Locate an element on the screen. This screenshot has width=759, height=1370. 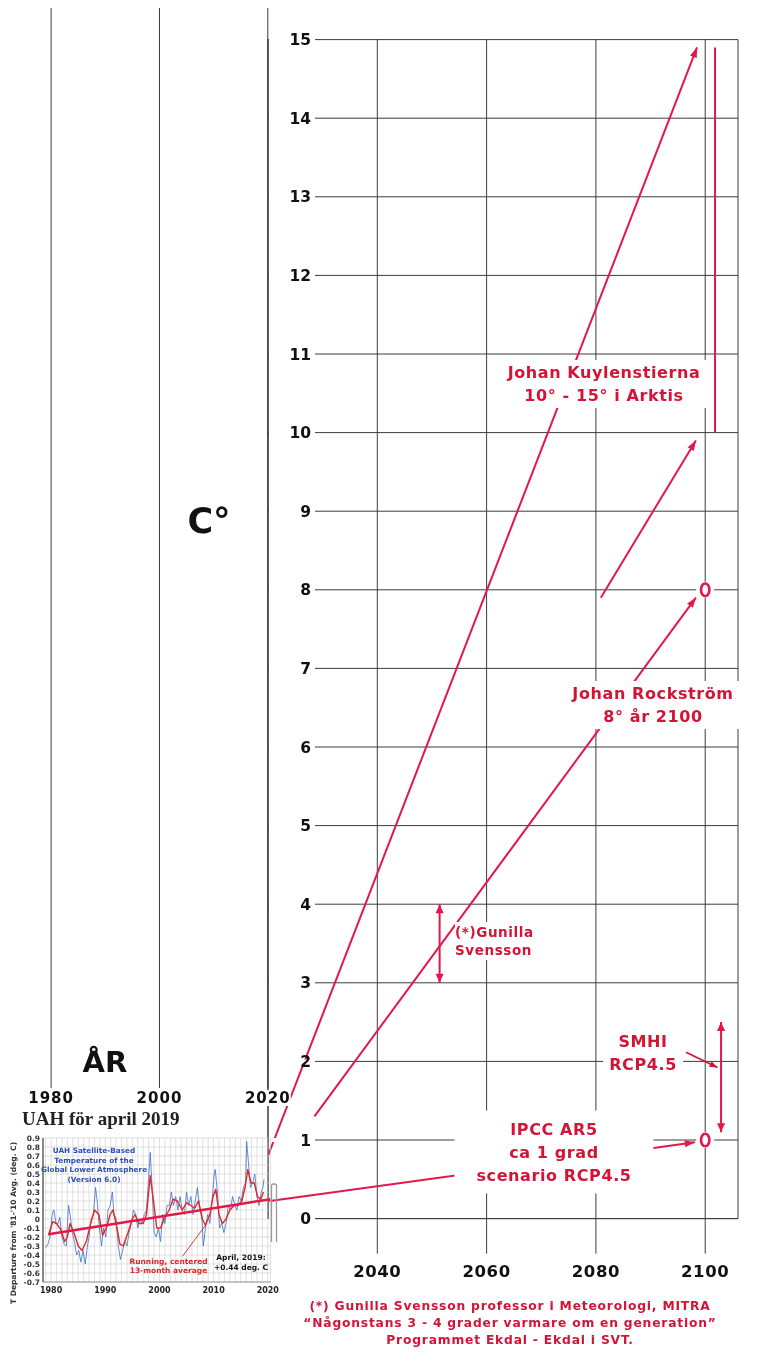
y-tick-label: 4 is located at coordinates (306, 904).